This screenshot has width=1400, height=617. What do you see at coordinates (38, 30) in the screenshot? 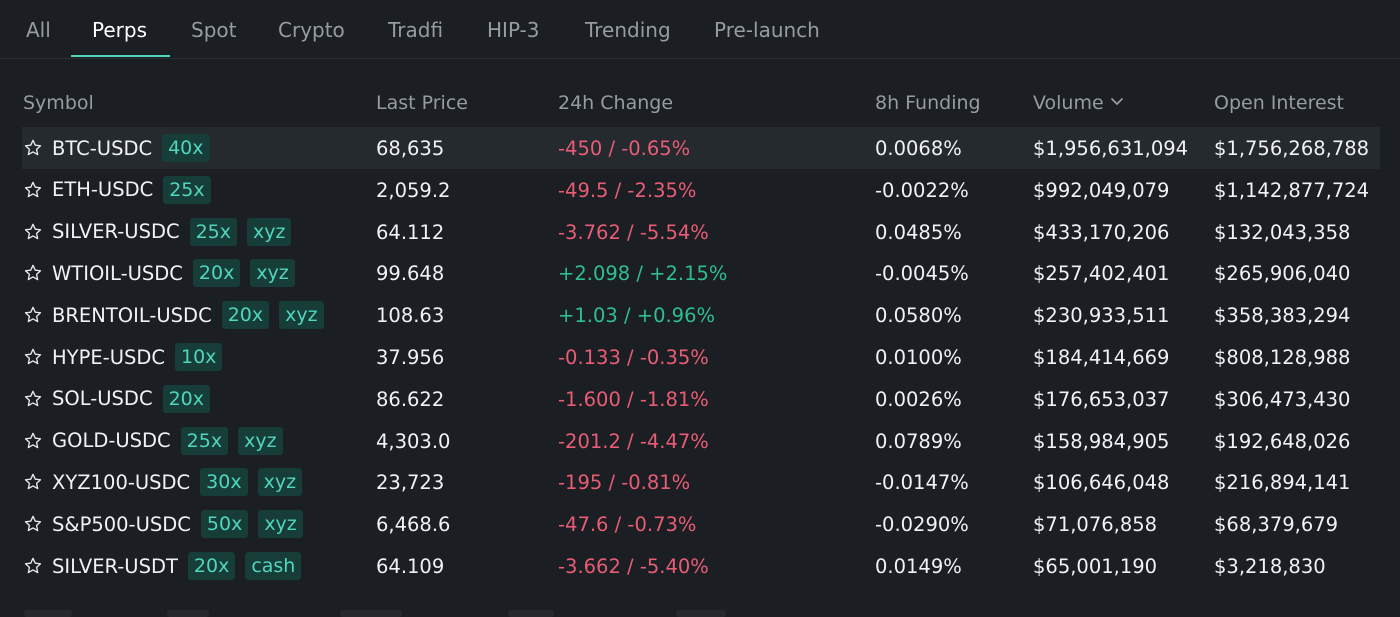
I see `tab-all: All` at bounding box center [38, 30].